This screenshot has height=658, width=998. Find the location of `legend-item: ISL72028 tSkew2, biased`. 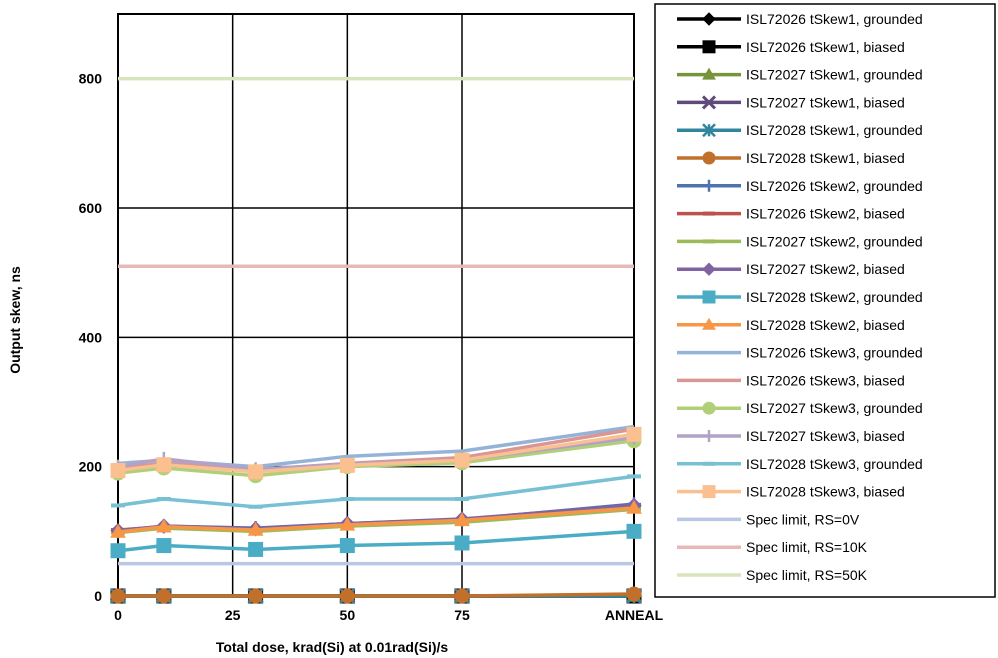

legend-item: ISL72028 tSkew2, biased is located at coordinates (791, 325).